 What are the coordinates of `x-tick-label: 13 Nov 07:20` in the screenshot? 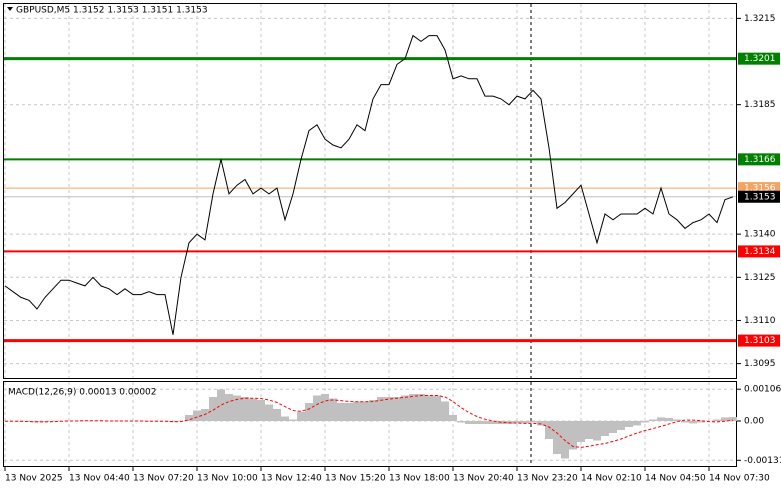 It's located at (163, 479).